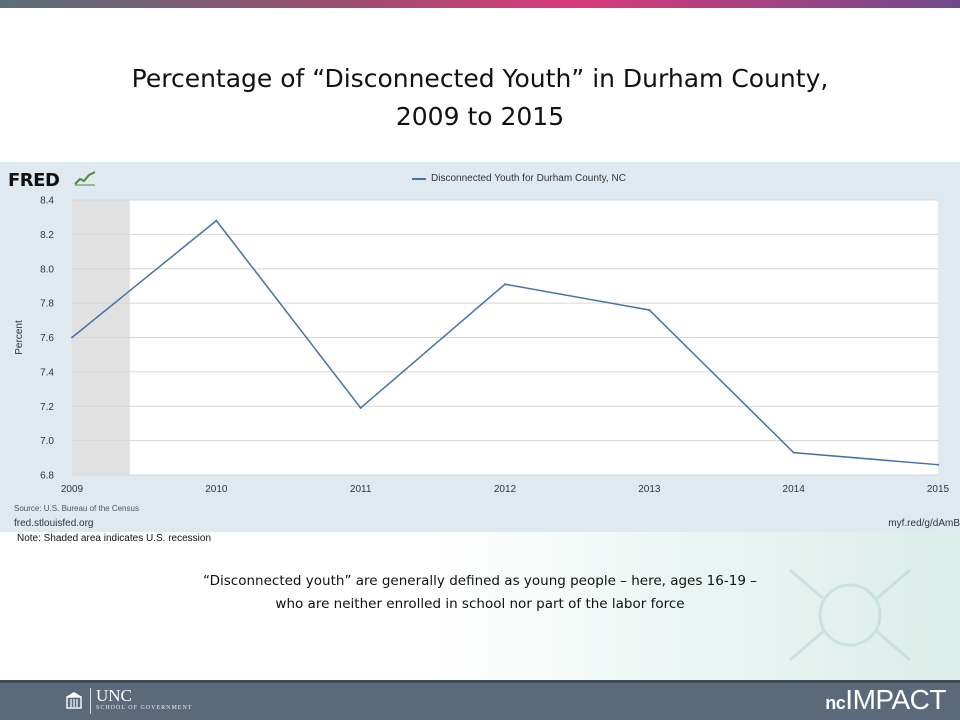 Image resolution: width=960 pixels, height=720 pixels. Describe the element at coordinates (47, 372) in the screenshot. I see `y-tick-label: 7.4` at that location.